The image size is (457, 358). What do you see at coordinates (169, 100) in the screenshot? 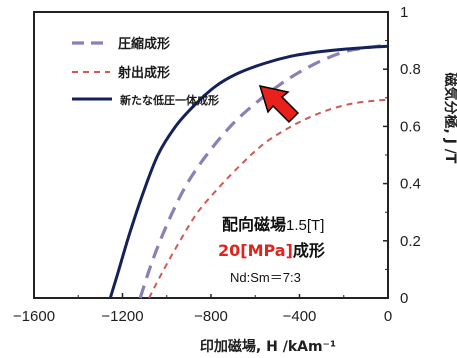
I see `series-new-low-pressure-legend-label: 新たな低圧一体成形` at bounding box center [169, 100].